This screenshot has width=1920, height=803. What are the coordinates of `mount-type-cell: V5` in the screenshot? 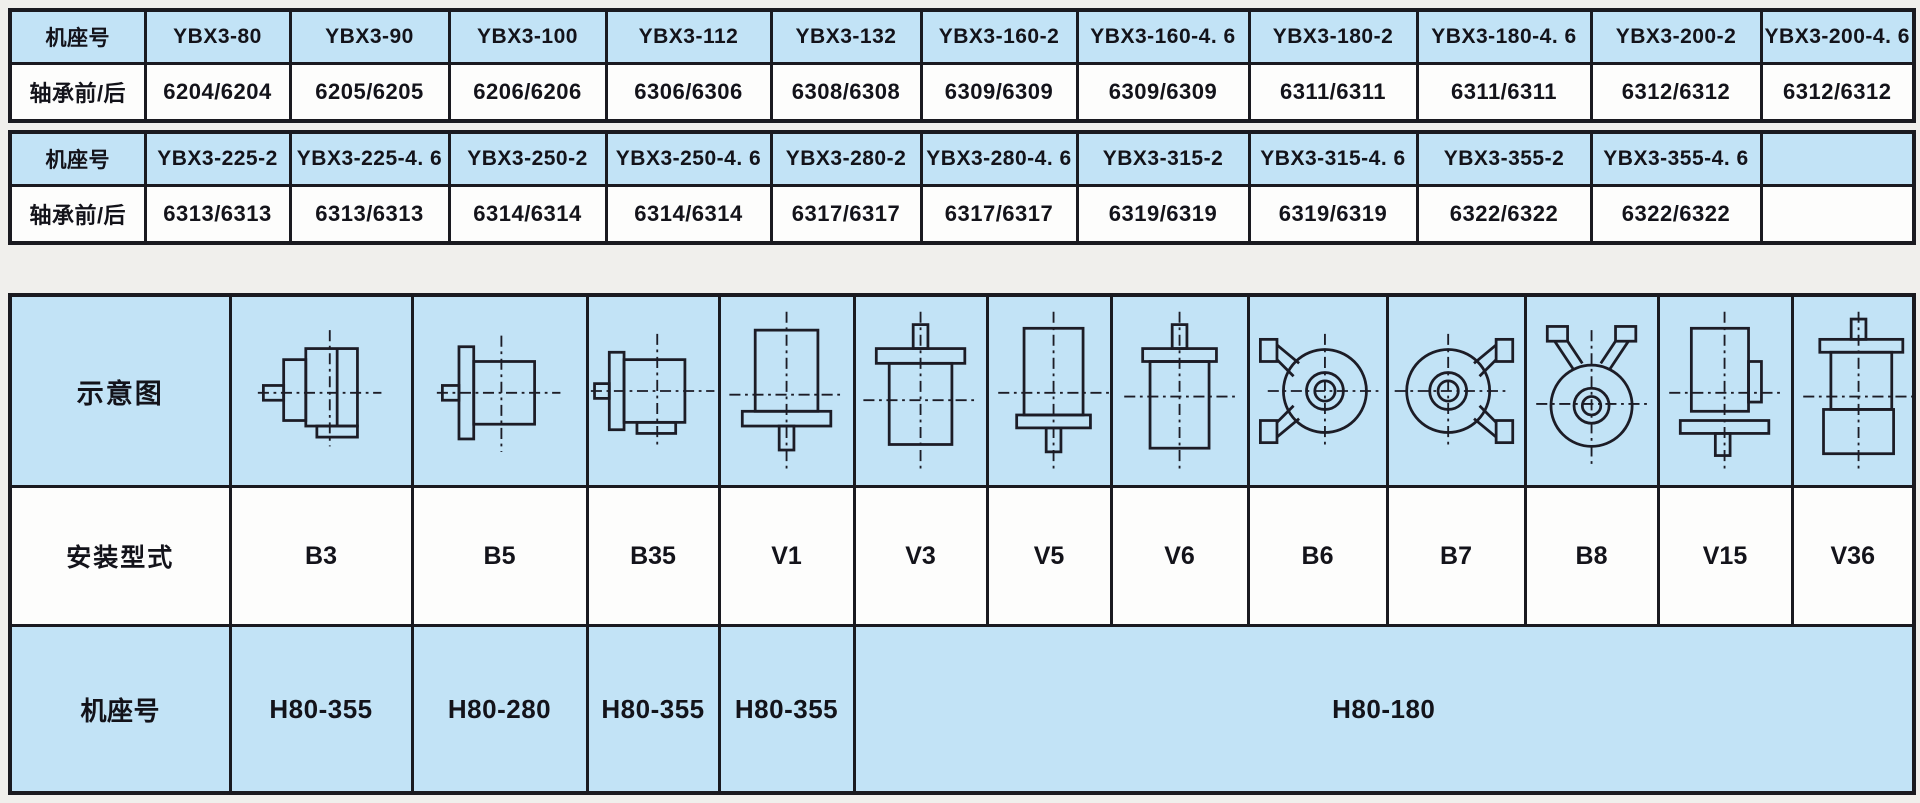 It's located at (1049, 556).